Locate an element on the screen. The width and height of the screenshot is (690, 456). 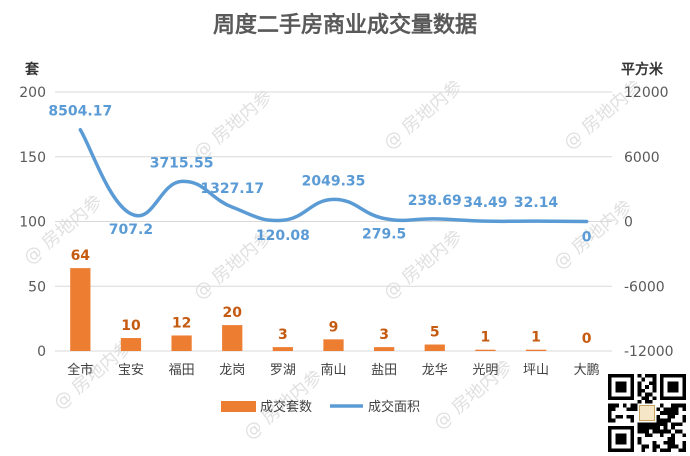
line-value-2: 3715.55 is located at coordinates (182, 163).